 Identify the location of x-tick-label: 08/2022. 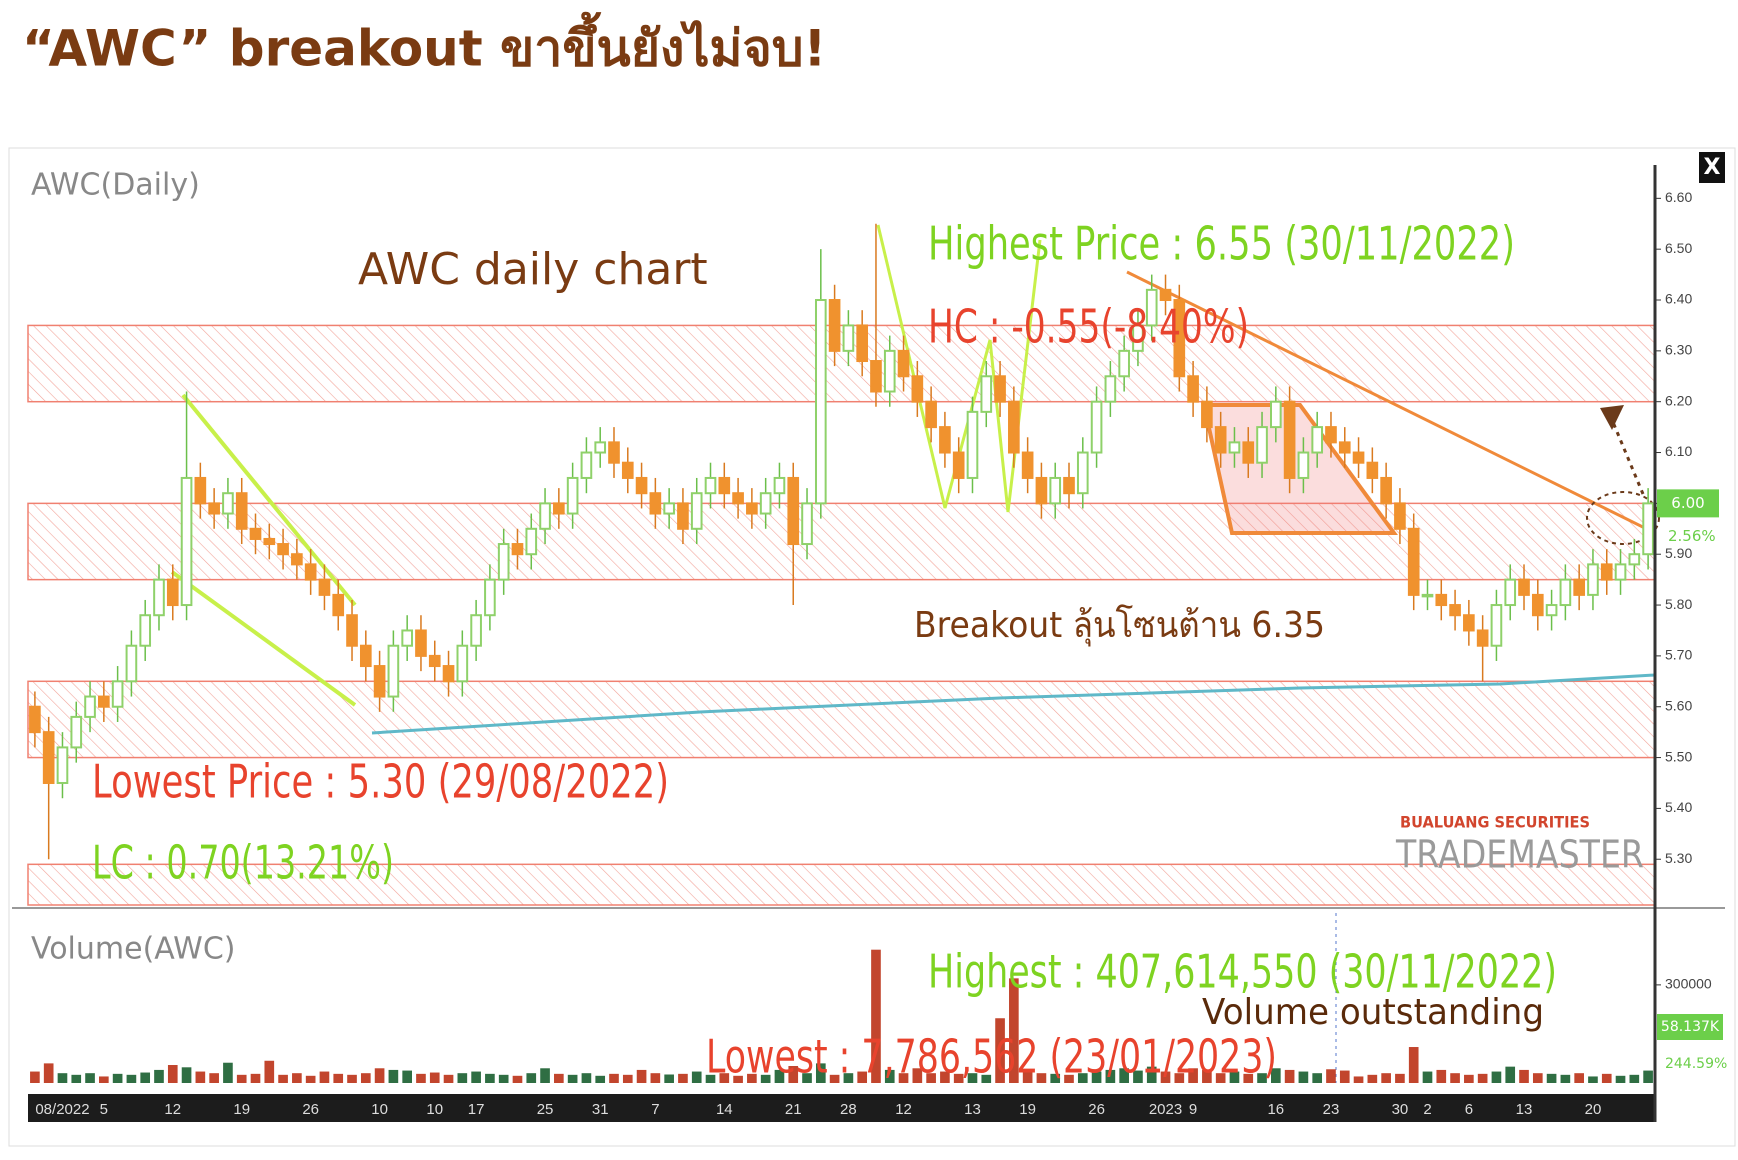
(62, 1109).